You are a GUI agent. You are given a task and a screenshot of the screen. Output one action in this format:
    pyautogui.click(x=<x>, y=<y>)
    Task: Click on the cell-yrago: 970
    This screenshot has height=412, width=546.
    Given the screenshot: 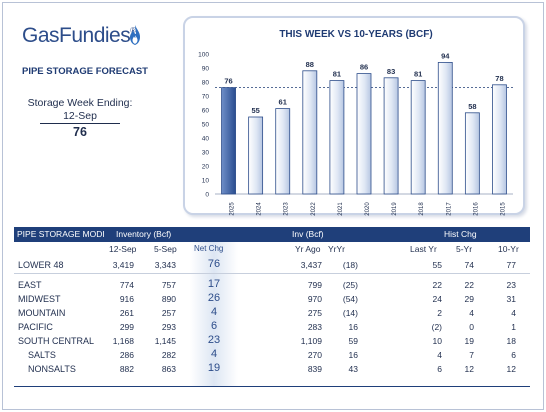 What is the action you would take?
    pyautogui.click(x=314, y=299)
    